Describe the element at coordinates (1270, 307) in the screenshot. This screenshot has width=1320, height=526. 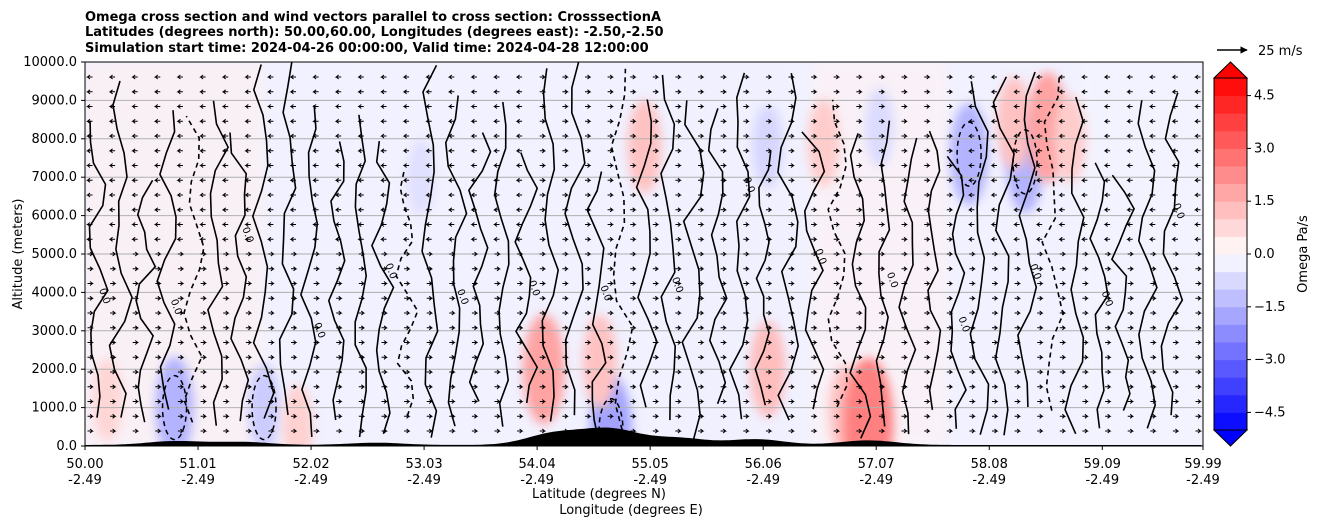
I see `colorbar-tick-label-4: −1.5` at that location.